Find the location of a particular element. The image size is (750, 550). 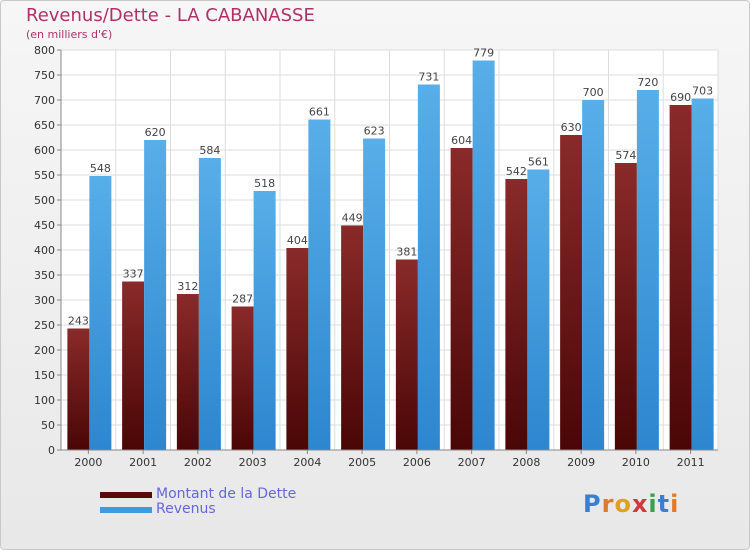

x-tick-label-2011: 2011 is located at coordinates (691, 462).